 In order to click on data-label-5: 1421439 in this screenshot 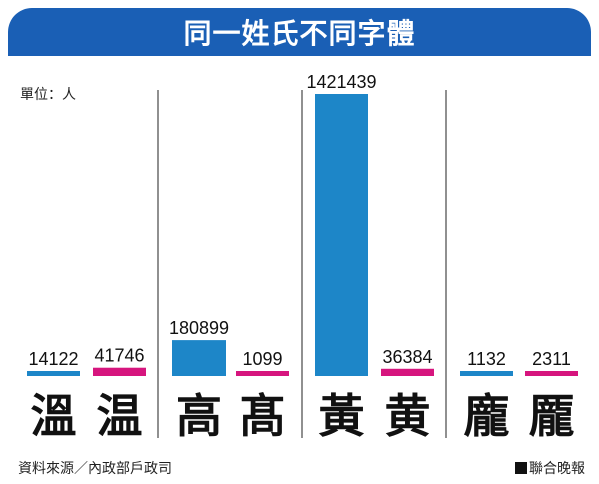, I will do `click(341, 82)`.